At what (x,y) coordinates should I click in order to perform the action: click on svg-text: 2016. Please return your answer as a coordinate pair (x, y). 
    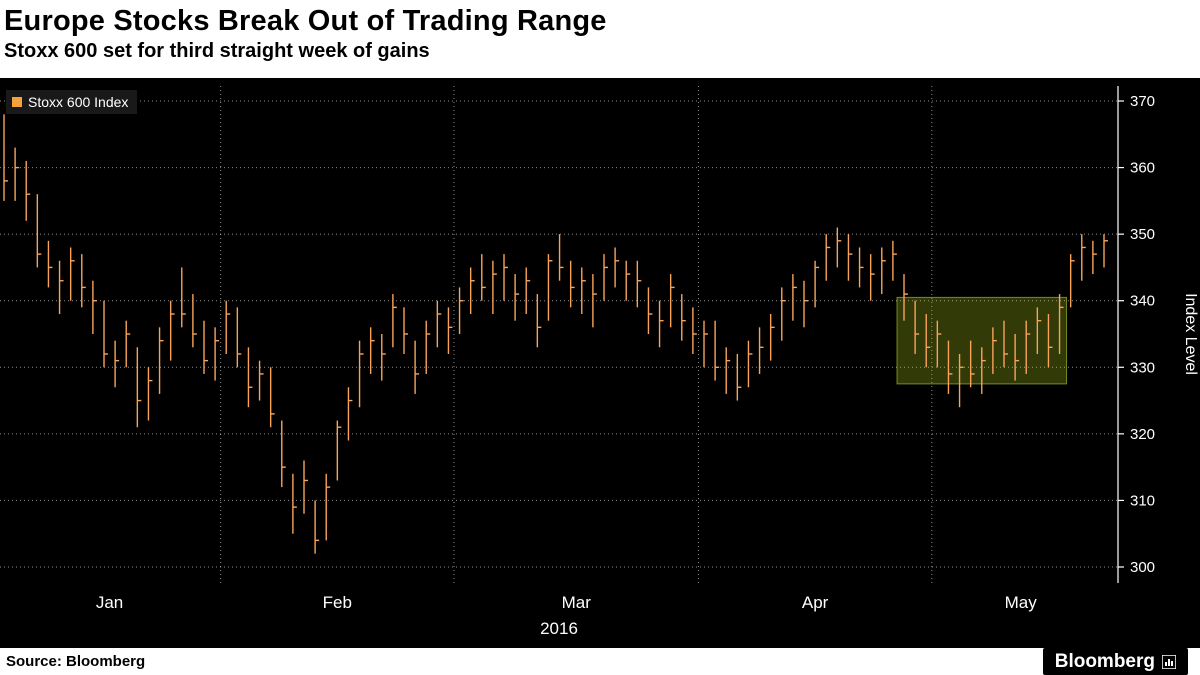
    Looking at the image, I should click on (559, 628).